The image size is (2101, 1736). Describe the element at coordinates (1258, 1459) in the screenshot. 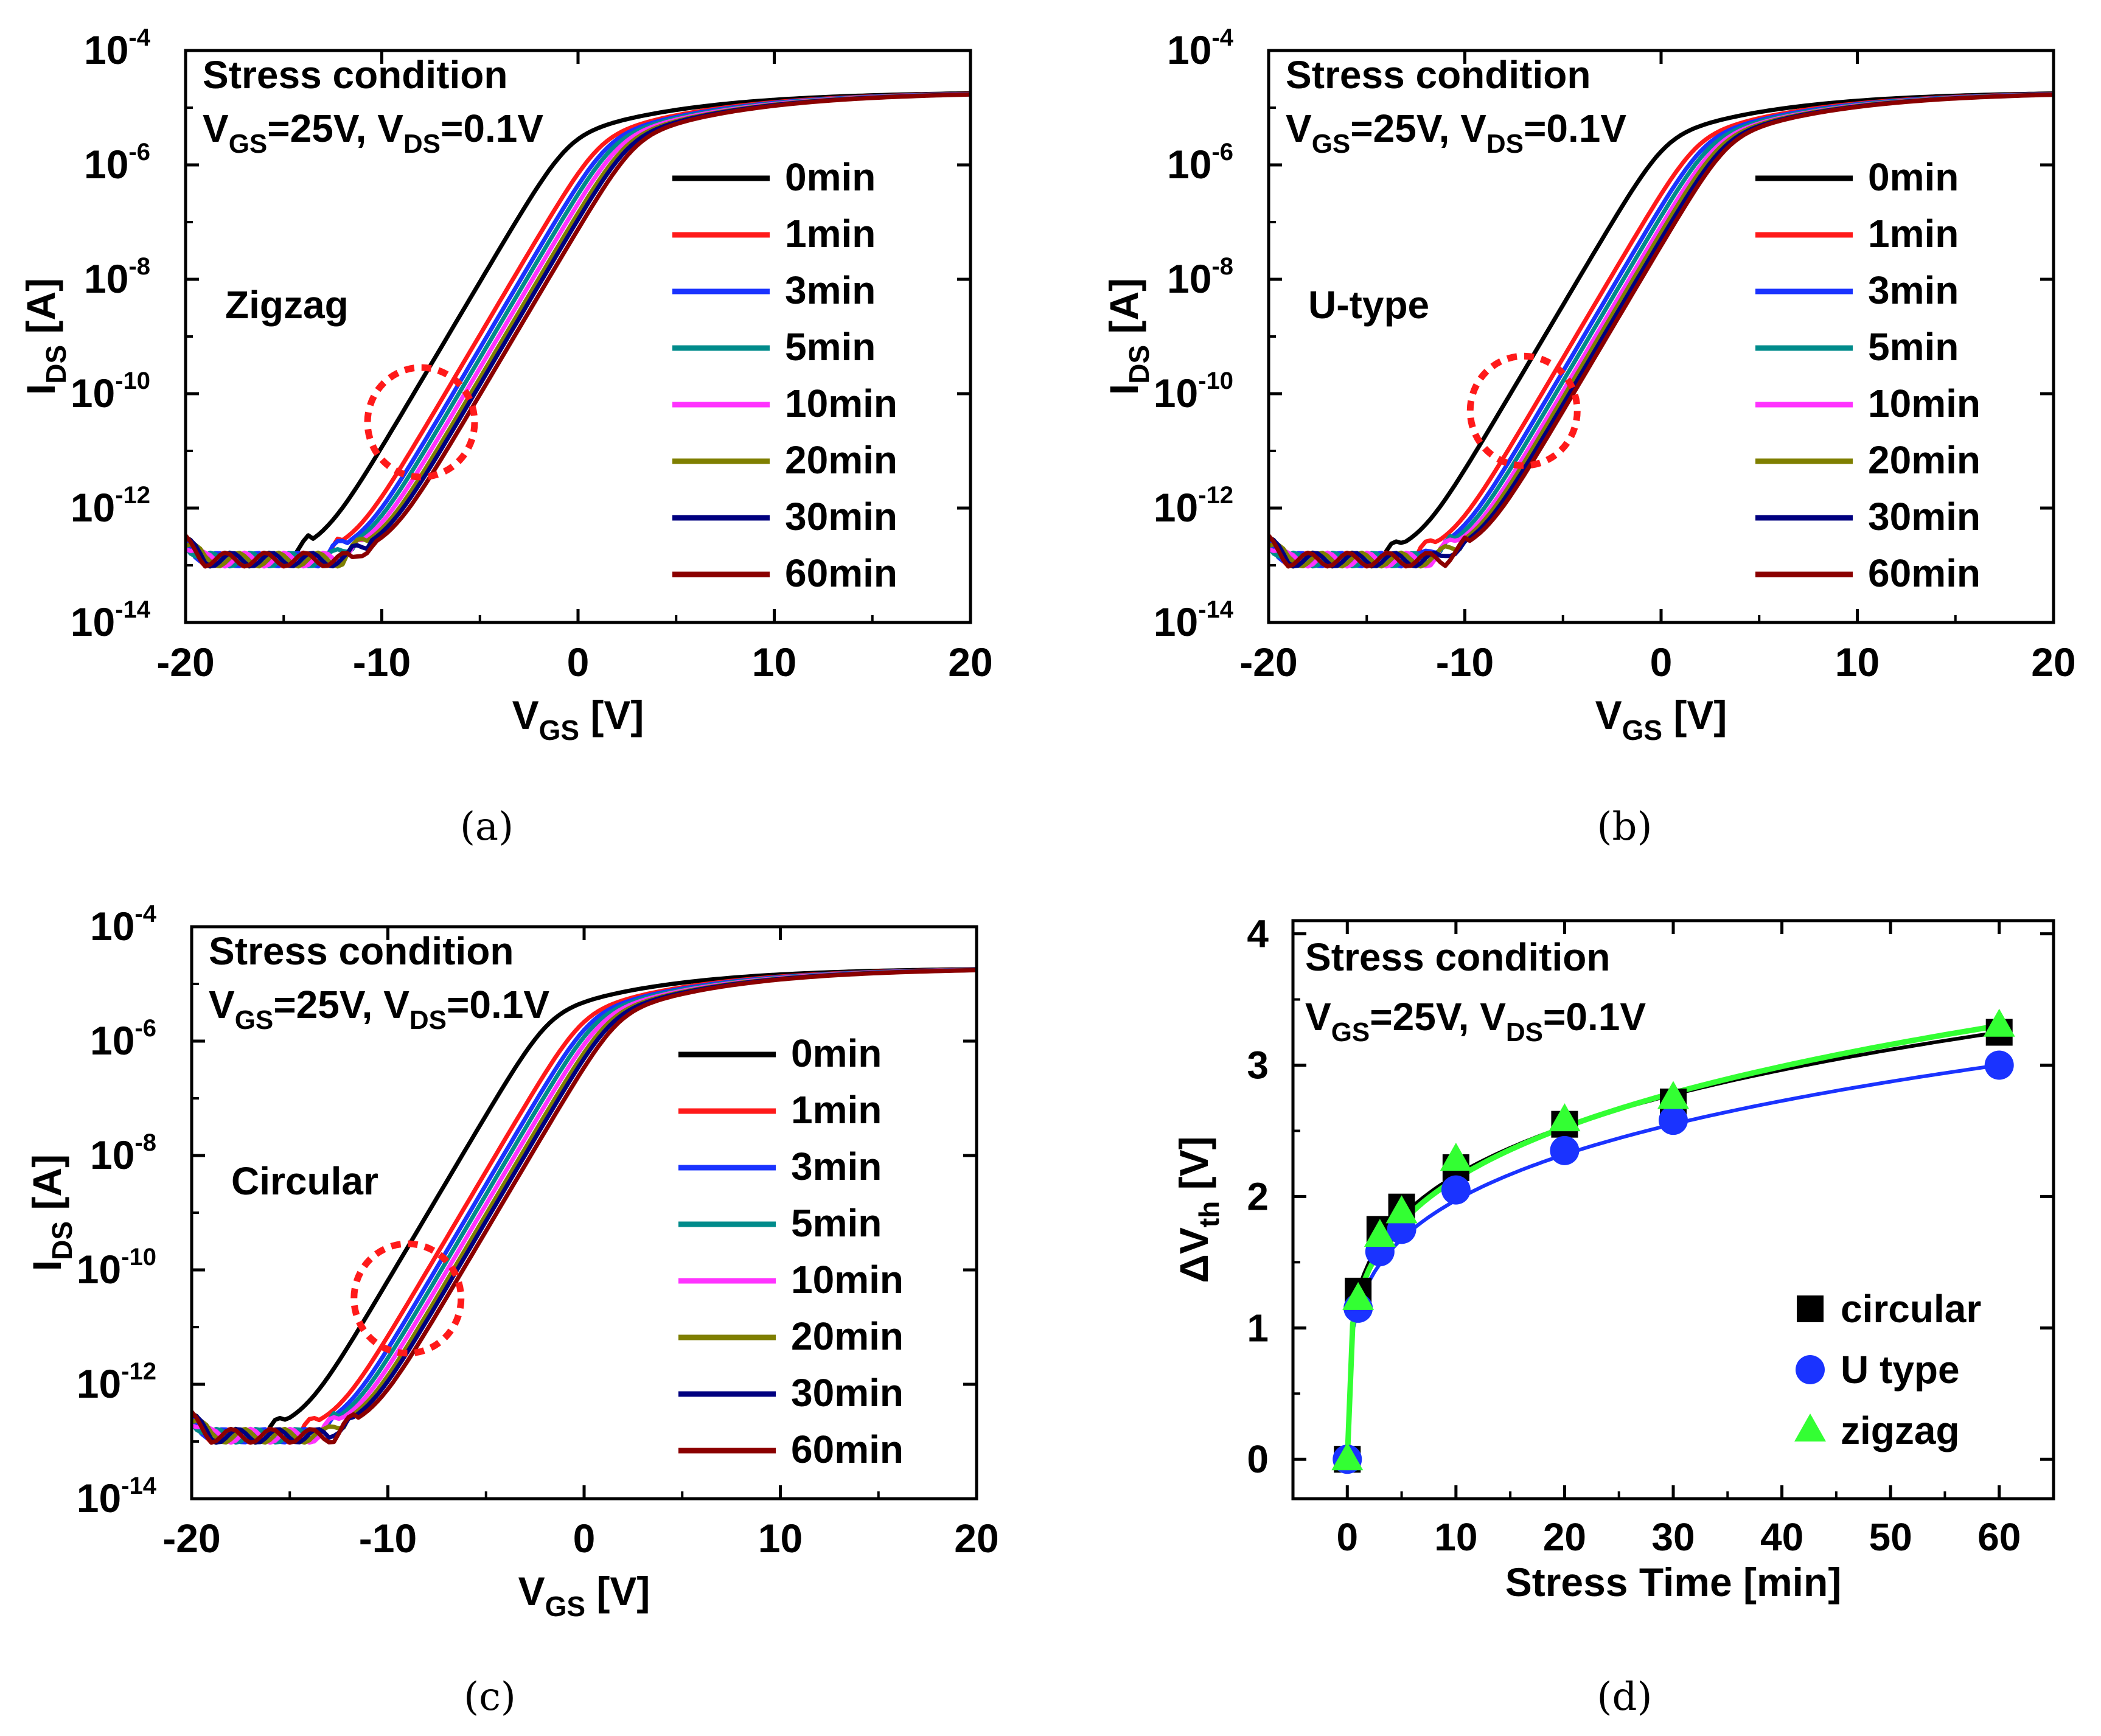

I see `y-tick-label: 0` at that location.